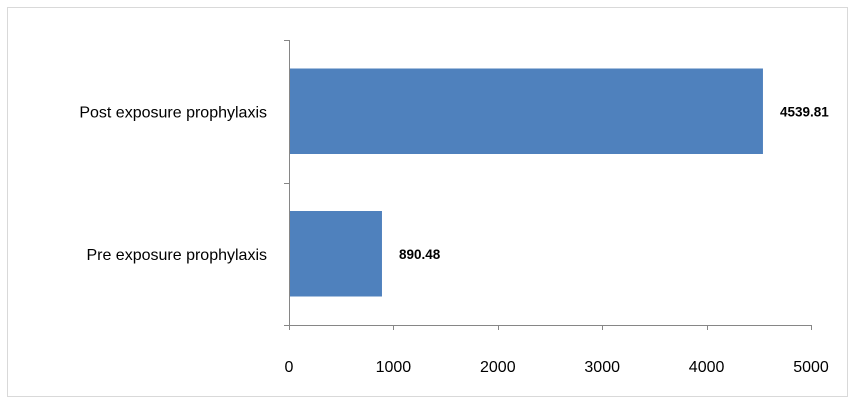 The image size is (850, 398). I want to click on x-tick-label: 0, so click(289, 367).